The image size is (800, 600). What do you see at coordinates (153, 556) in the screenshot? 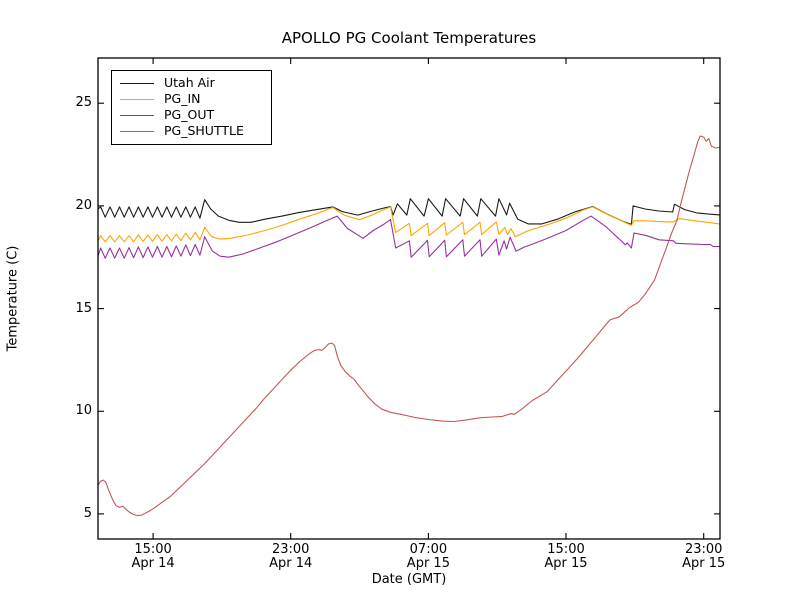
I see `x-tick-label: 15:00 Apr 14` at bounding box center [153, 556].